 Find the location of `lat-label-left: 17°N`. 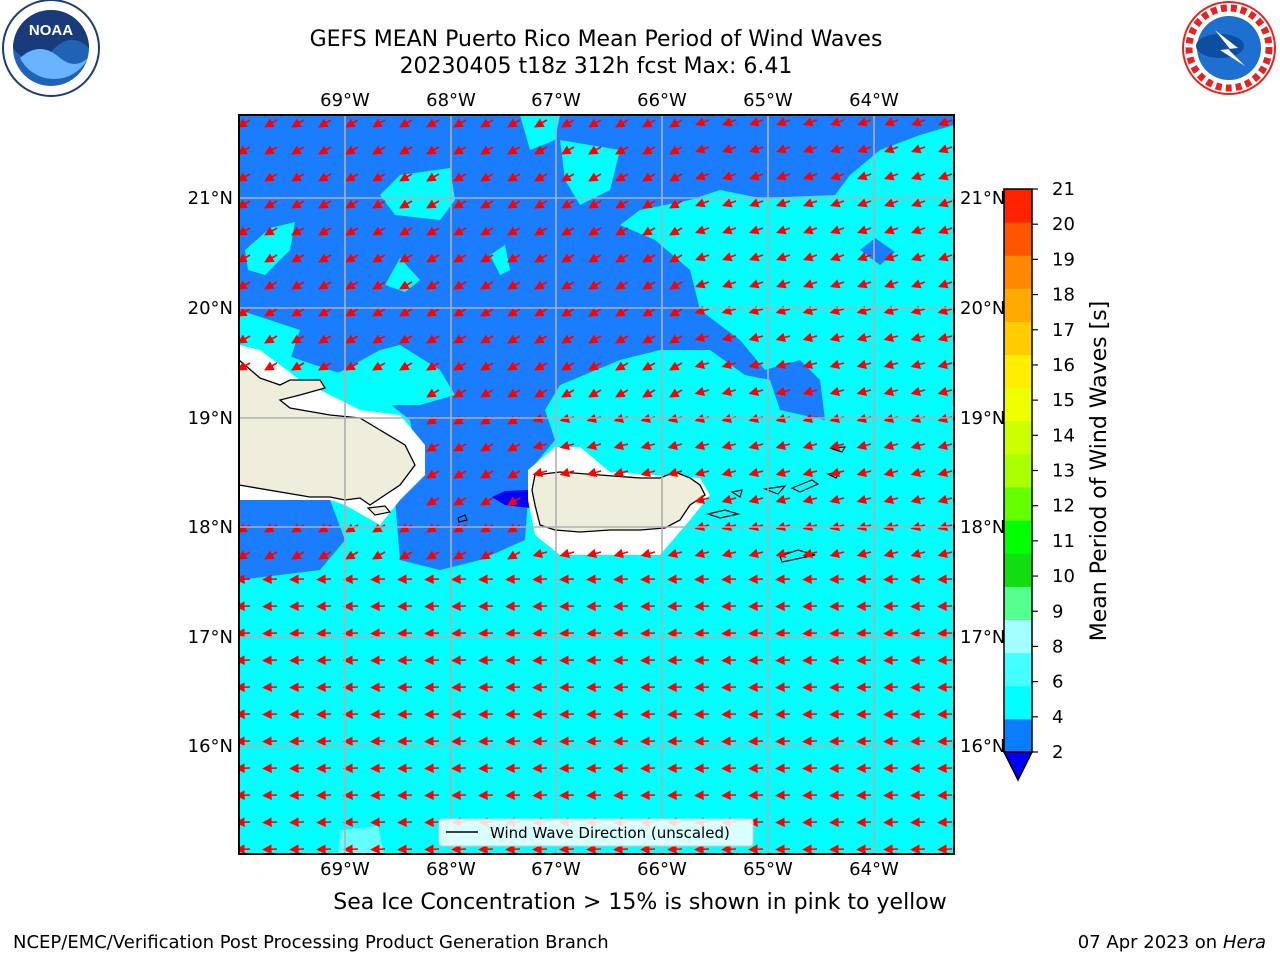

lat-label-left: 17°N is located at coordinates (210, 637).